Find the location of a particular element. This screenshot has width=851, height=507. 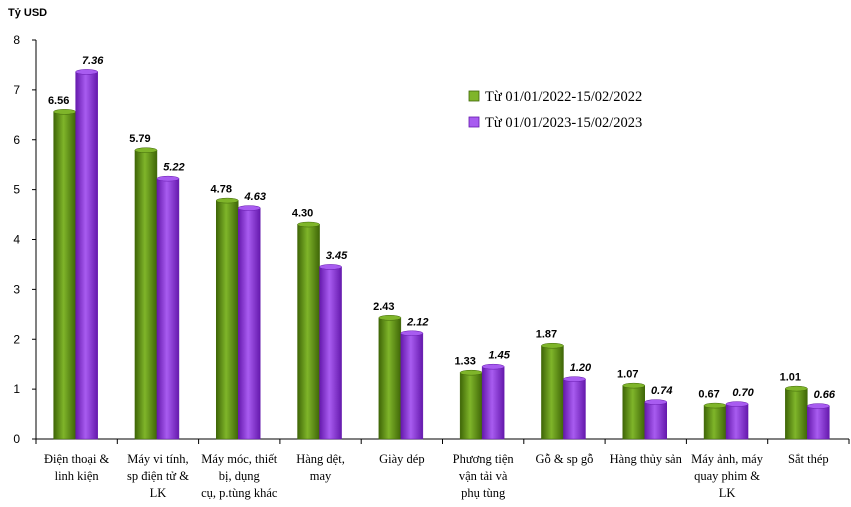

data-label: 2.12 is located at coordinates (417, 322).